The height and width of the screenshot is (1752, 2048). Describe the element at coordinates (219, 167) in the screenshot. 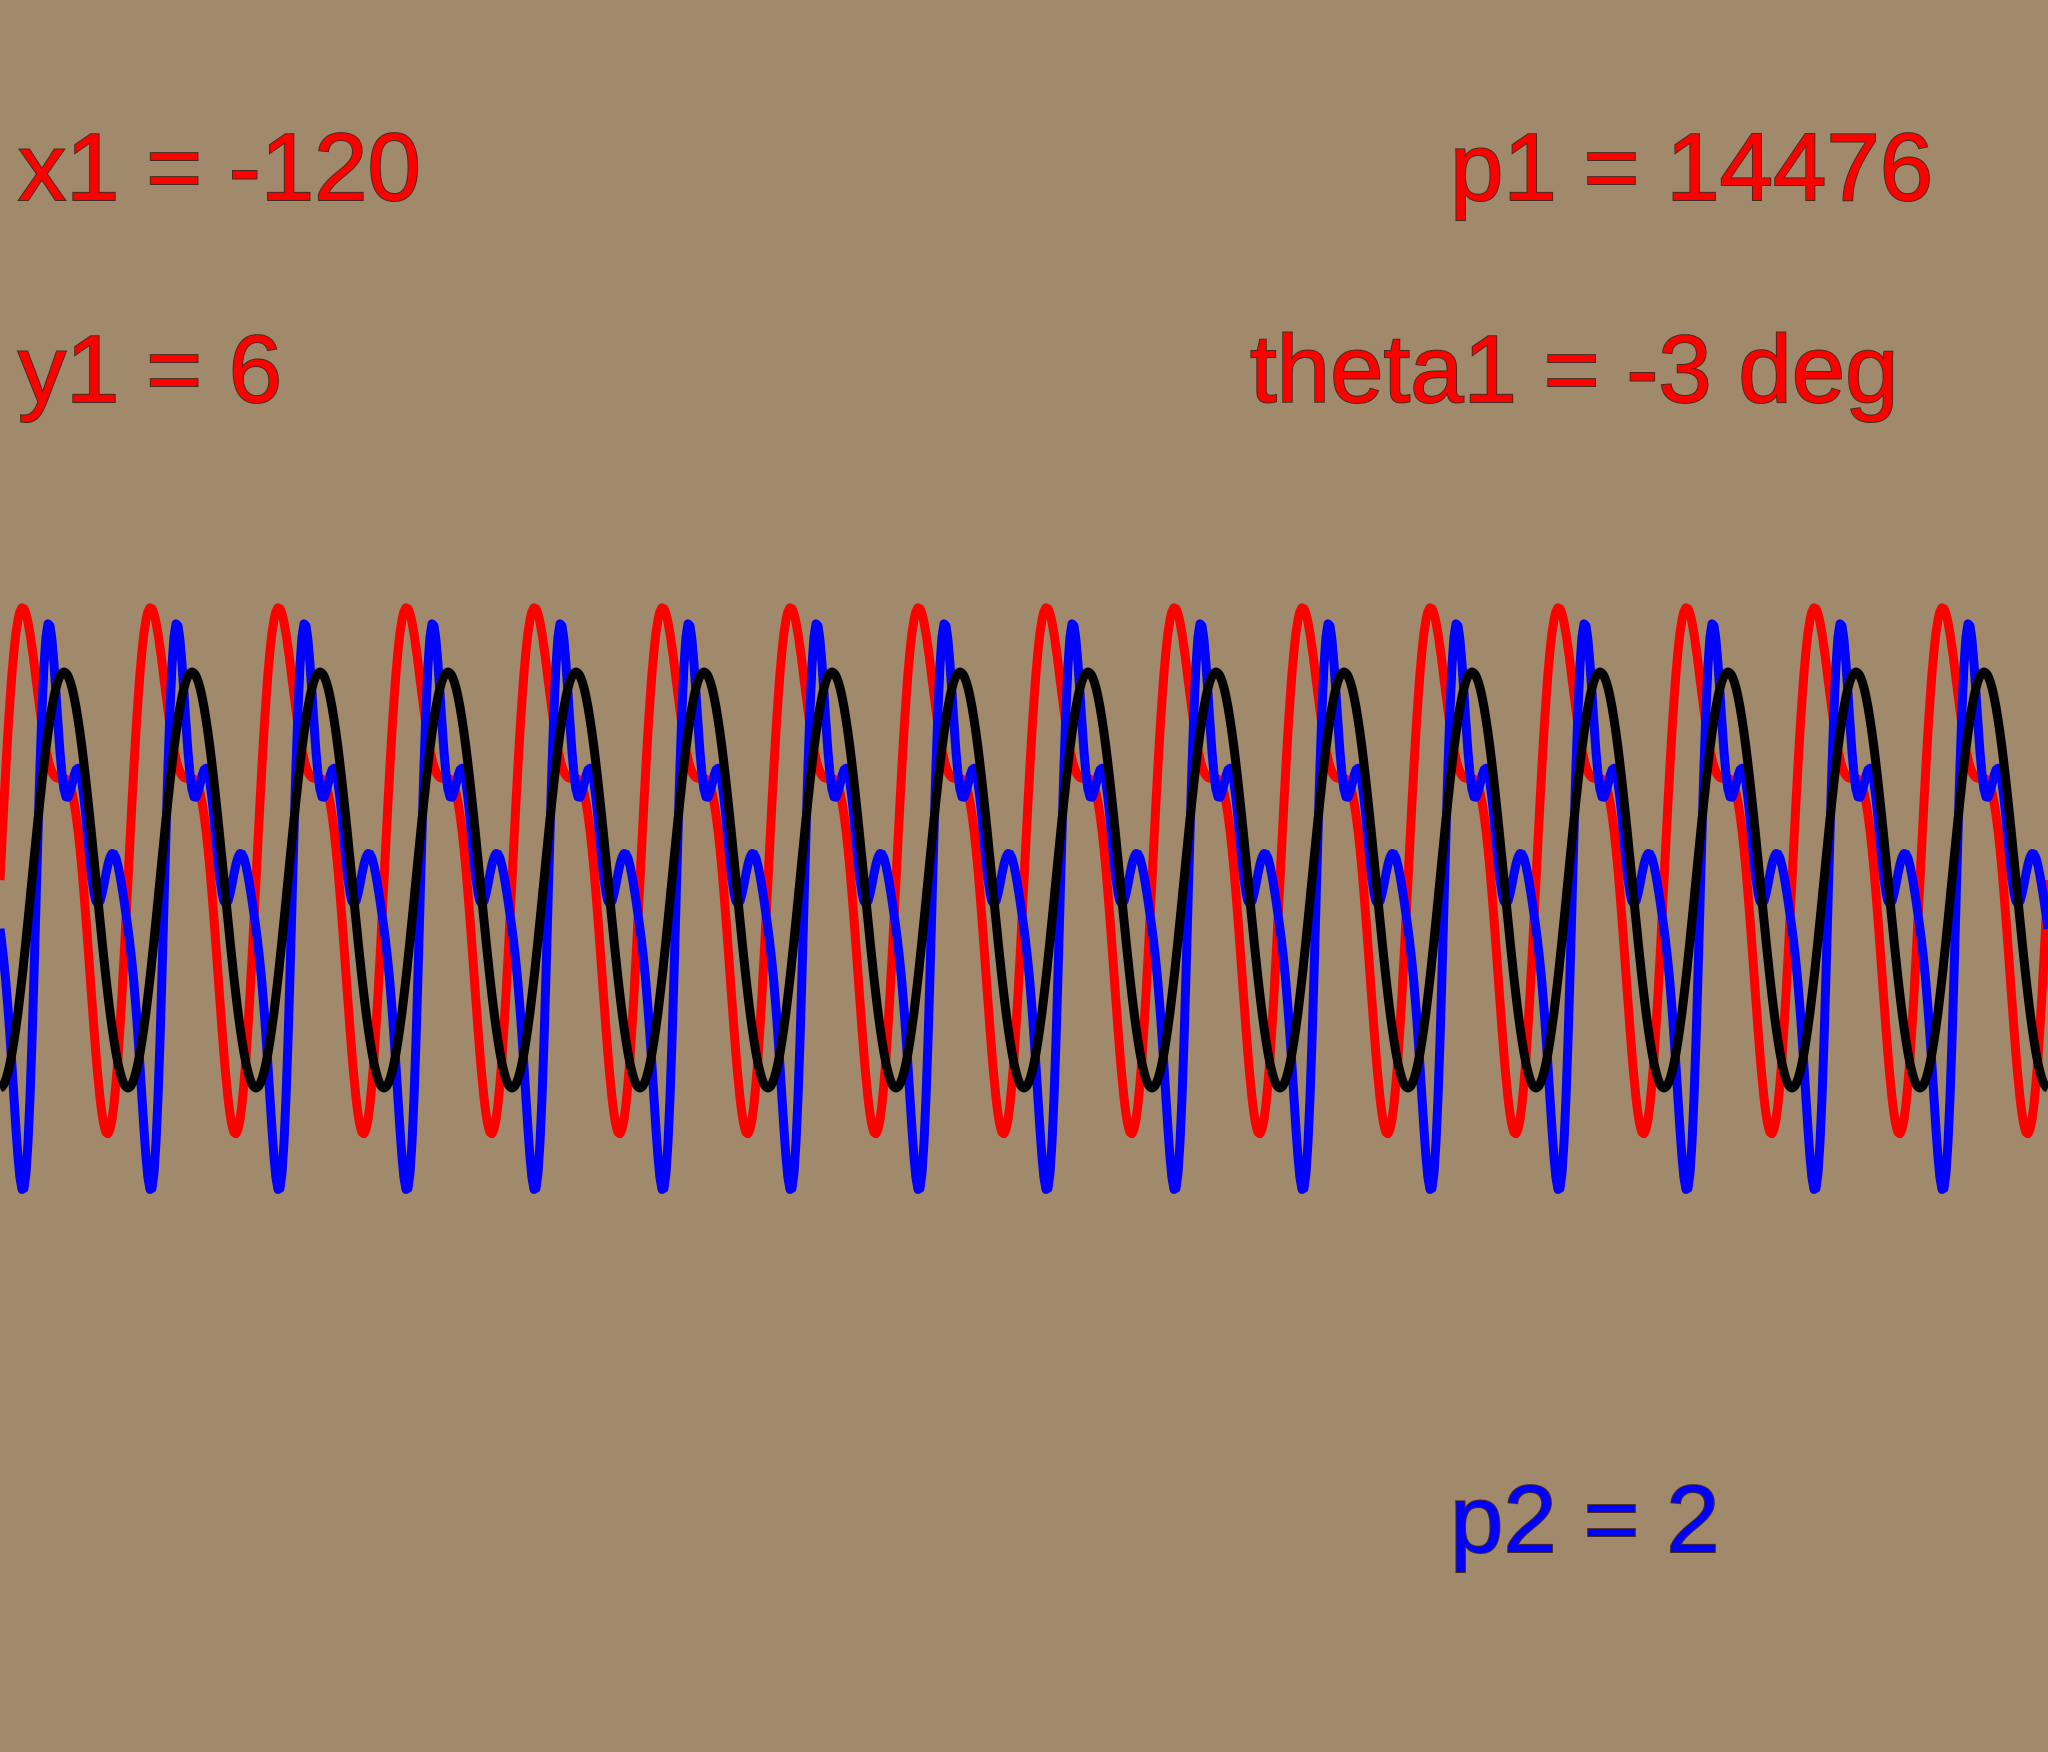

I see `x1-readout: x1 = -120` at that location.